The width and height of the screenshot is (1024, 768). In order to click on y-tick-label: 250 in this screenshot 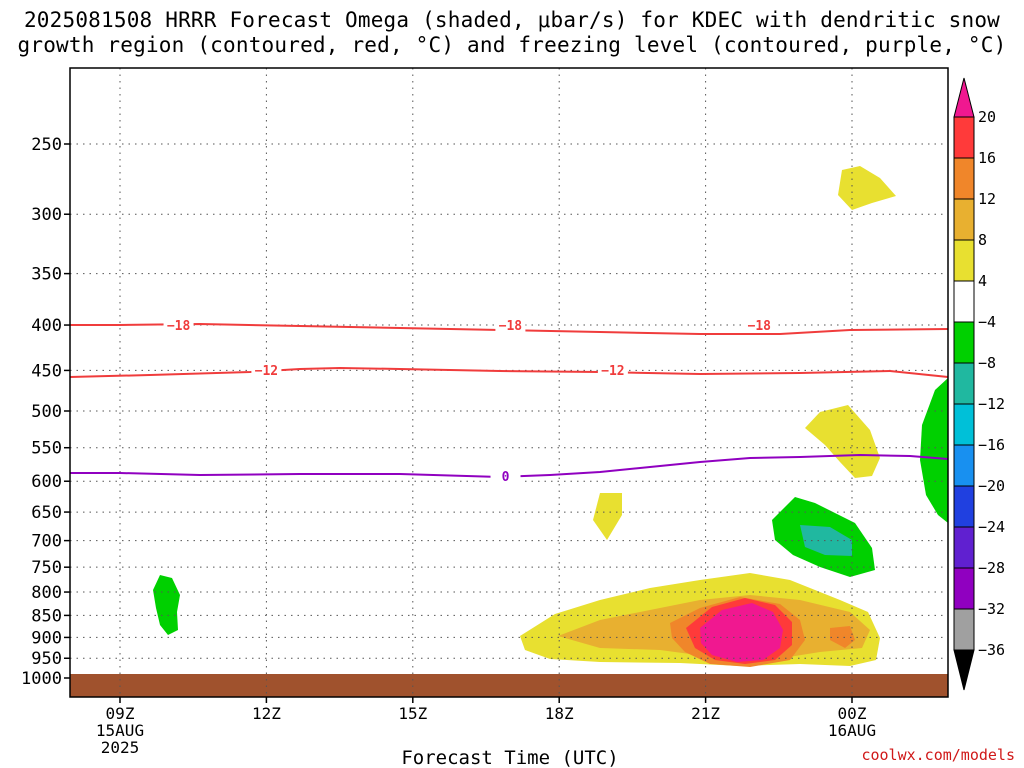, I will do `click(46, 145)`.